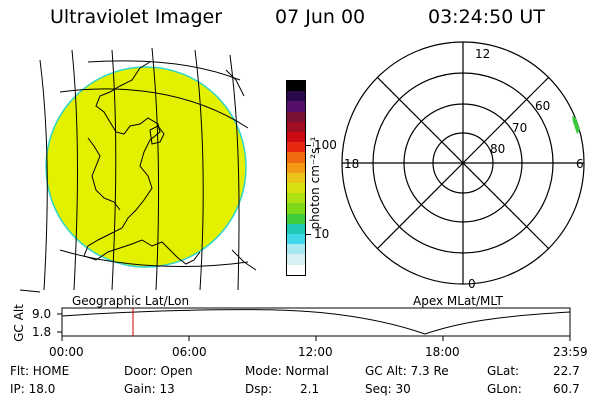 The image size is (600, 400). Describe the element at coordinates (136, 17) in the screenshot. I see `app-title: Ultraviolet Imager` at that location.